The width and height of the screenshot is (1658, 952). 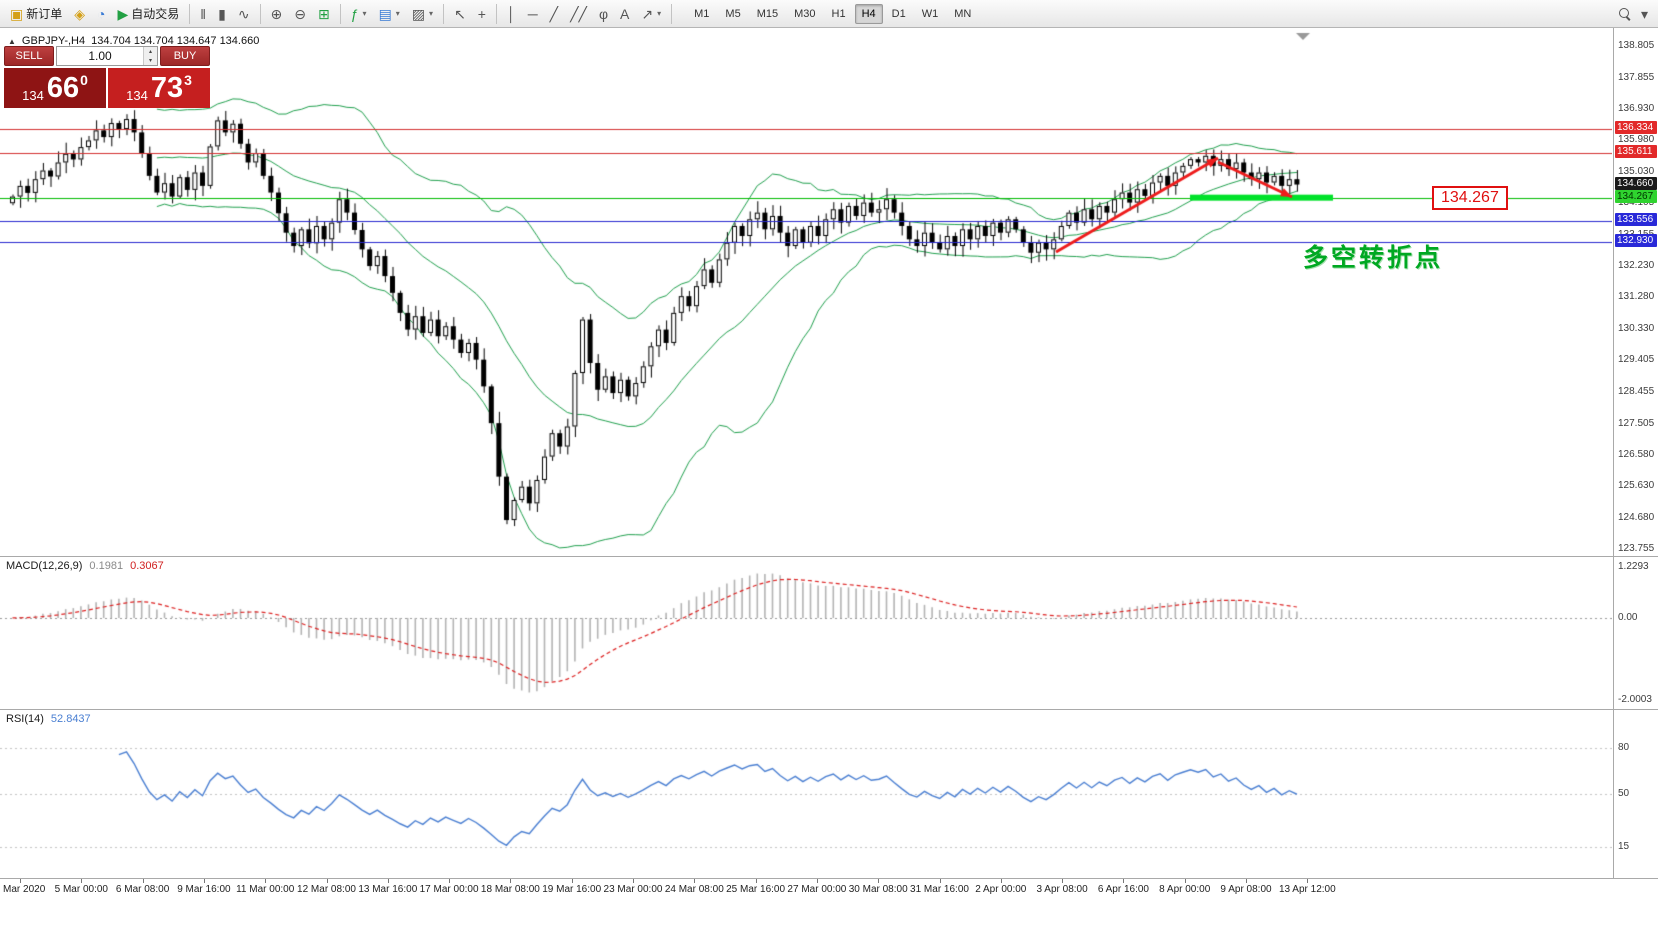 What do you see at coordinates (150, 51) in the screenshot?
I see `quantity-up-button: ▴` at bounding box center [150, 51].